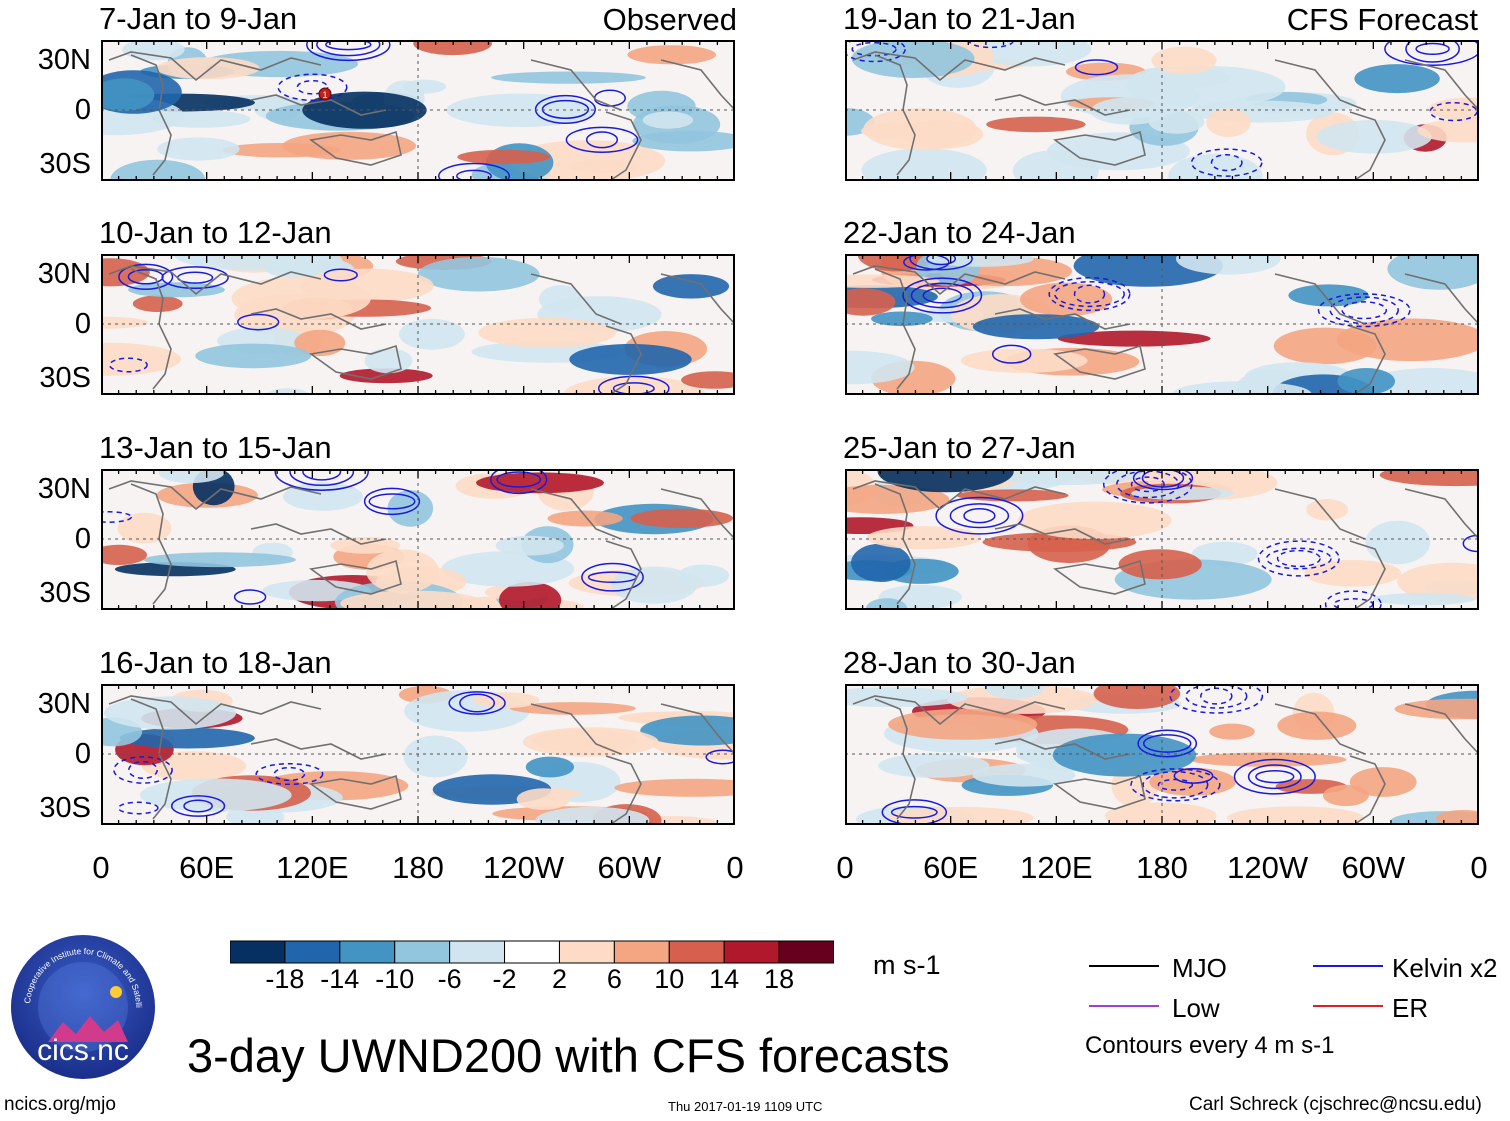 The image size is (1510, 1121). I want to click on obs-panel-title-1: 7-Jan to 9-Jan, so click(198, 18).